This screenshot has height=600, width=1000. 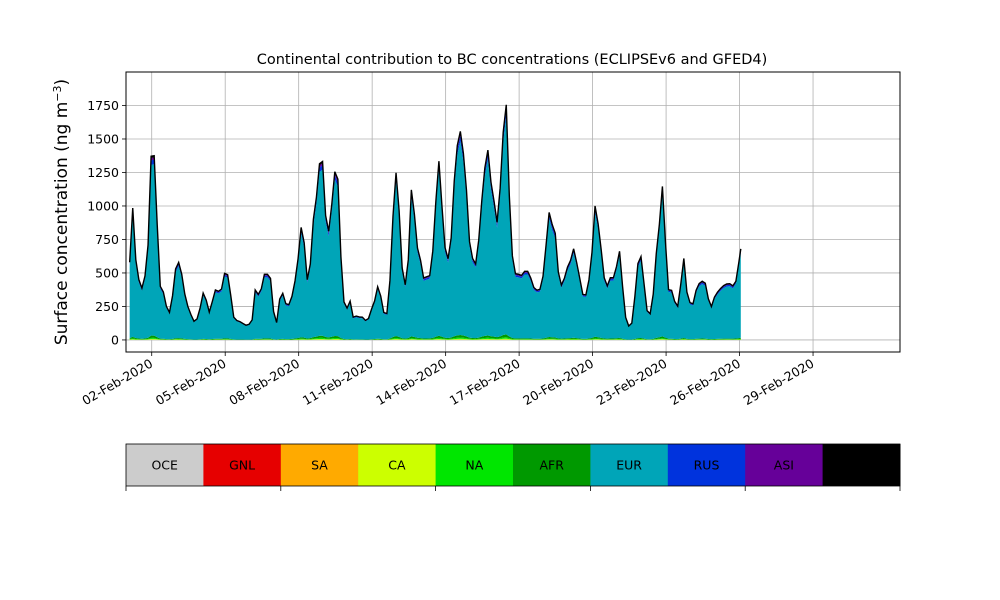 I want to click on legend-frame, so click(x=513, y=465).